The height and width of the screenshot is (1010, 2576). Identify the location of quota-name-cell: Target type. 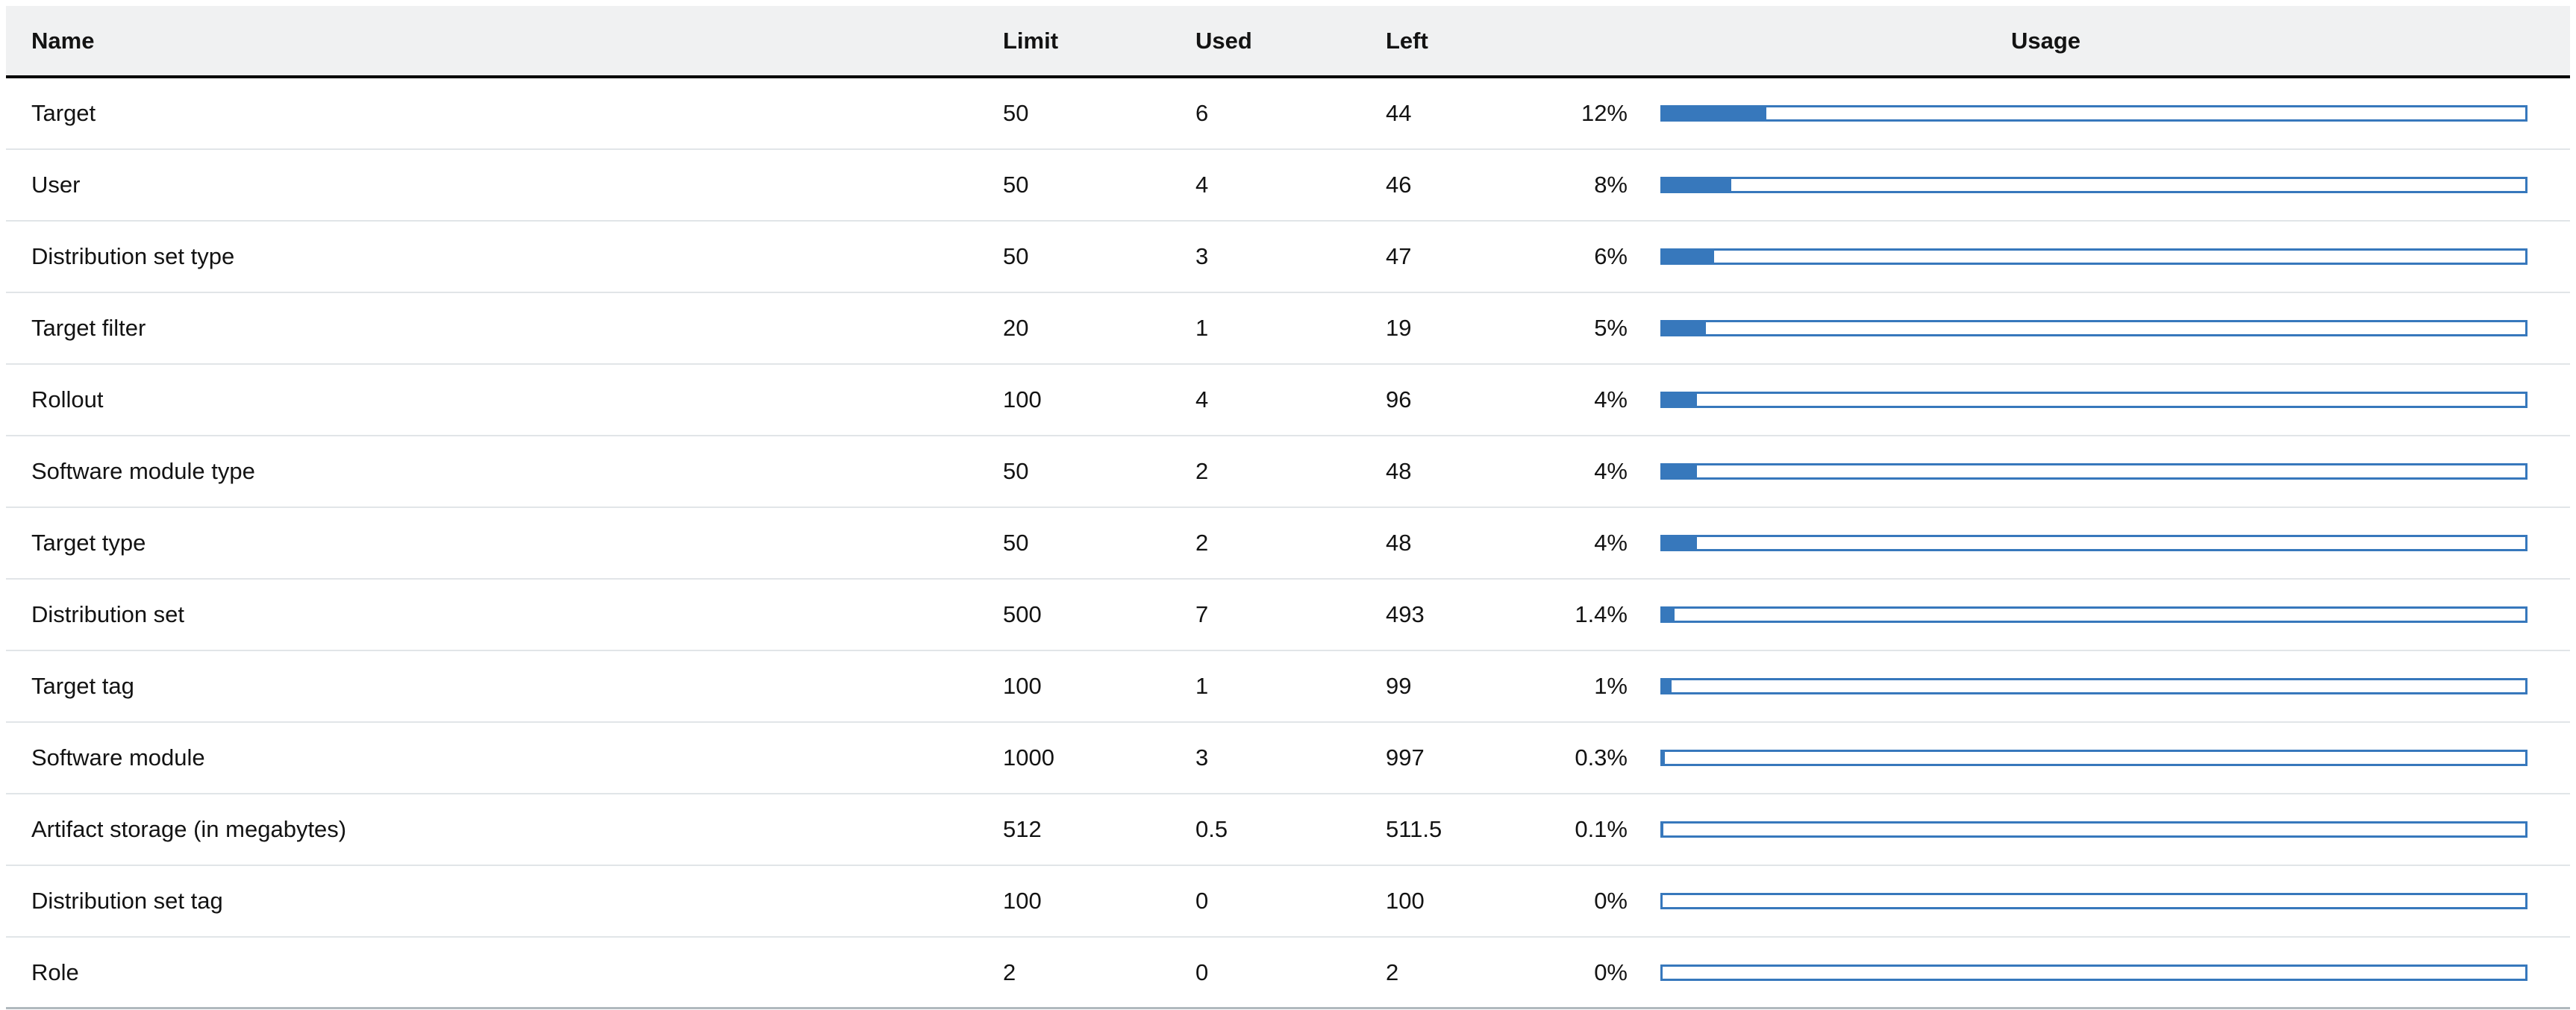
(88, 543).